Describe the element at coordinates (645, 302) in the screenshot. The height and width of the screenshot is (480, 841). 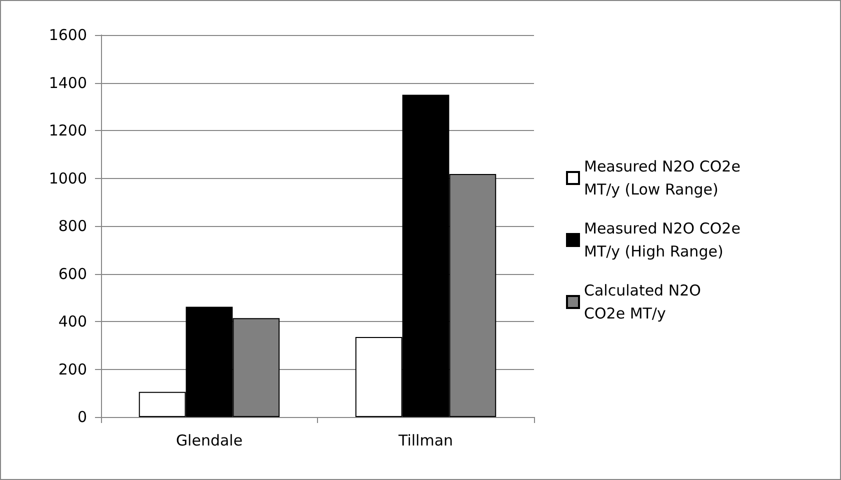
I see `legend-label: Calculated N2O CO2e MT/y` at that location.